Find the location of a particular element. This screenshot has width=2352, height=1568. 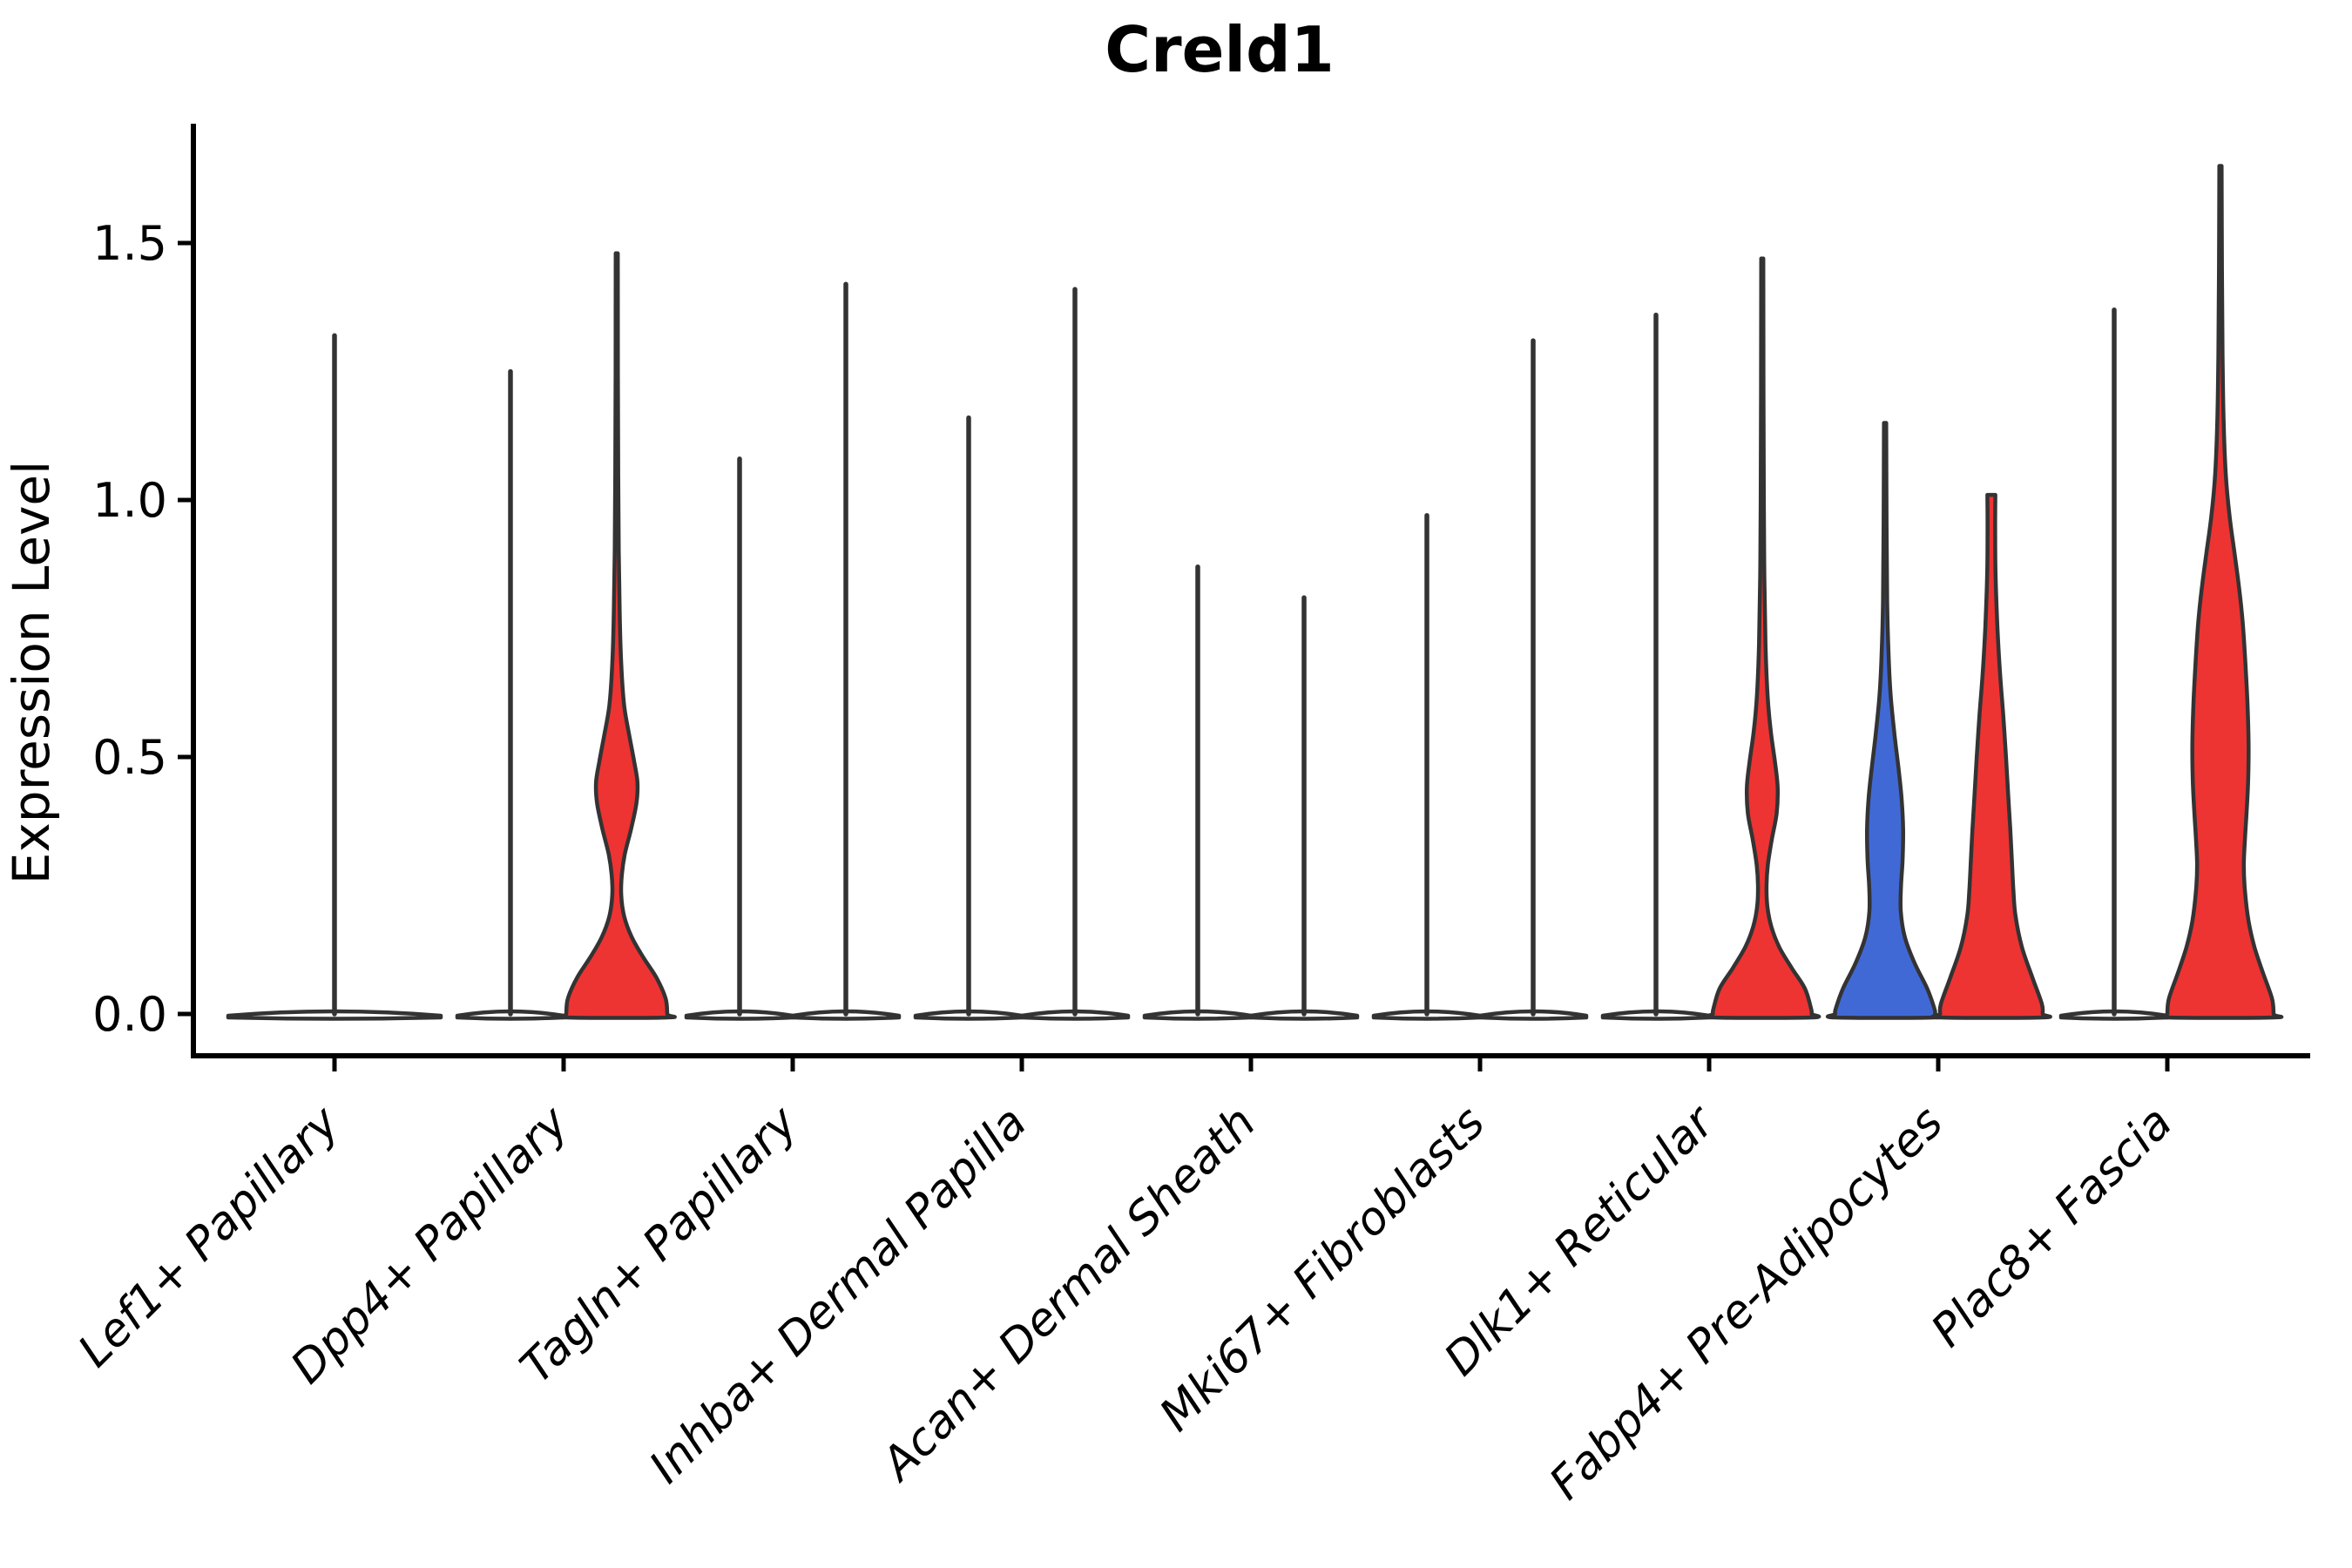

plot-title: Creld1 is located at coordinates (1220, 49).